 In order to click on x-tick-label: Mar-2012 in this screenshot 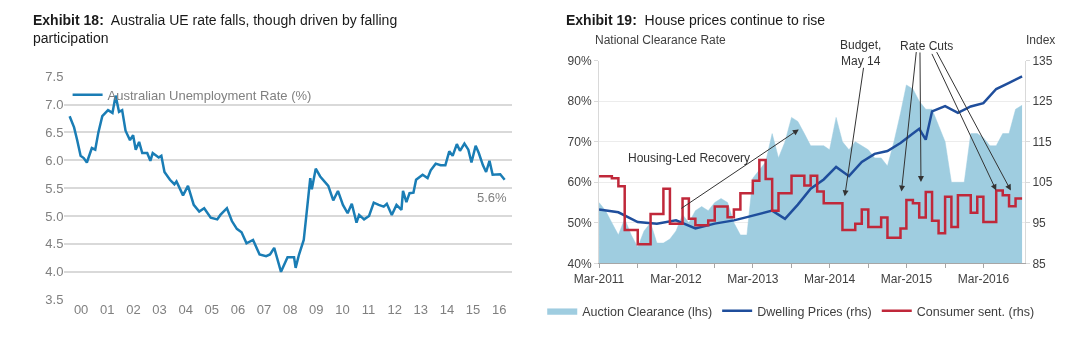, I will do `click(676, 278)`.